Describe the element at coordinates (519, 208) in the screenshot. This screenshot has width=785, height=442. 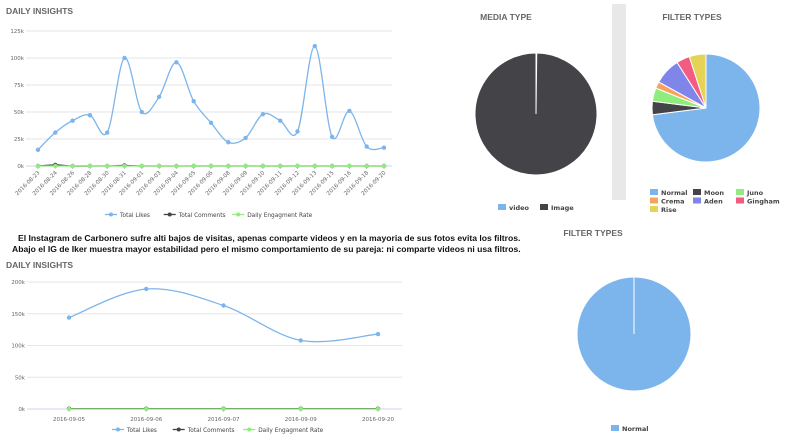
I see `legend-label-video: video` at that location.